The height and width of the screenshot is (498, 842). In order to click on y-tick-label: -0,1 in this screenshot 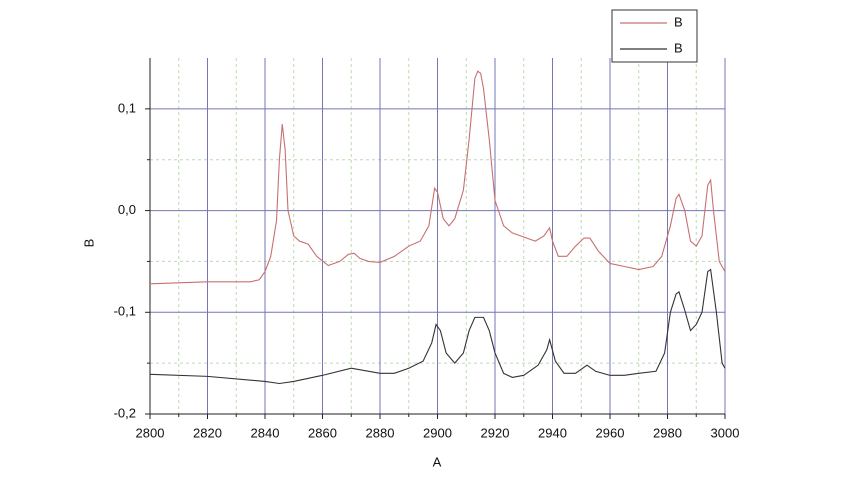, I will do `click(125, 311)`.